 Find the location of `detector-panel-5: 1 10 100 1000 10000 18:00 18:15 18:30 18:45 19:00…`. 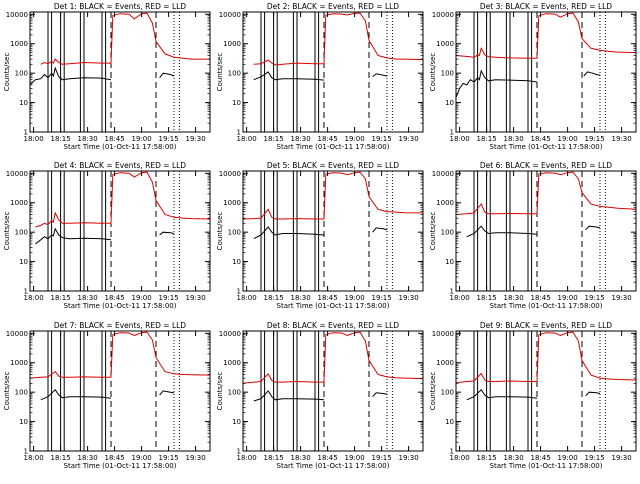

detector-panel-5: 1 10 100 1000 10000 18:00 18:15 18:30 18:45 19:00… is located at coordinates (320, 235).